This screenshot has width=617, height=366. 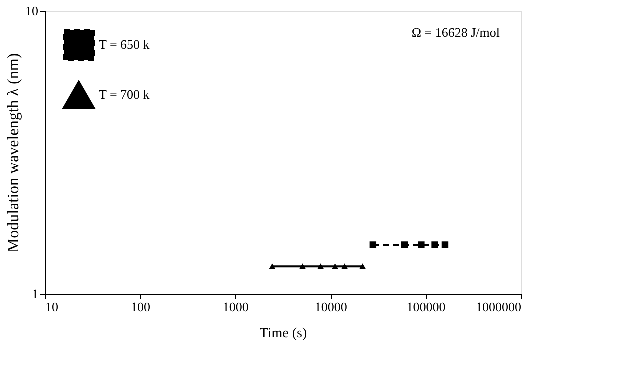 I want to click on legend-label: T = 700 k, so click(x=124, y=94).